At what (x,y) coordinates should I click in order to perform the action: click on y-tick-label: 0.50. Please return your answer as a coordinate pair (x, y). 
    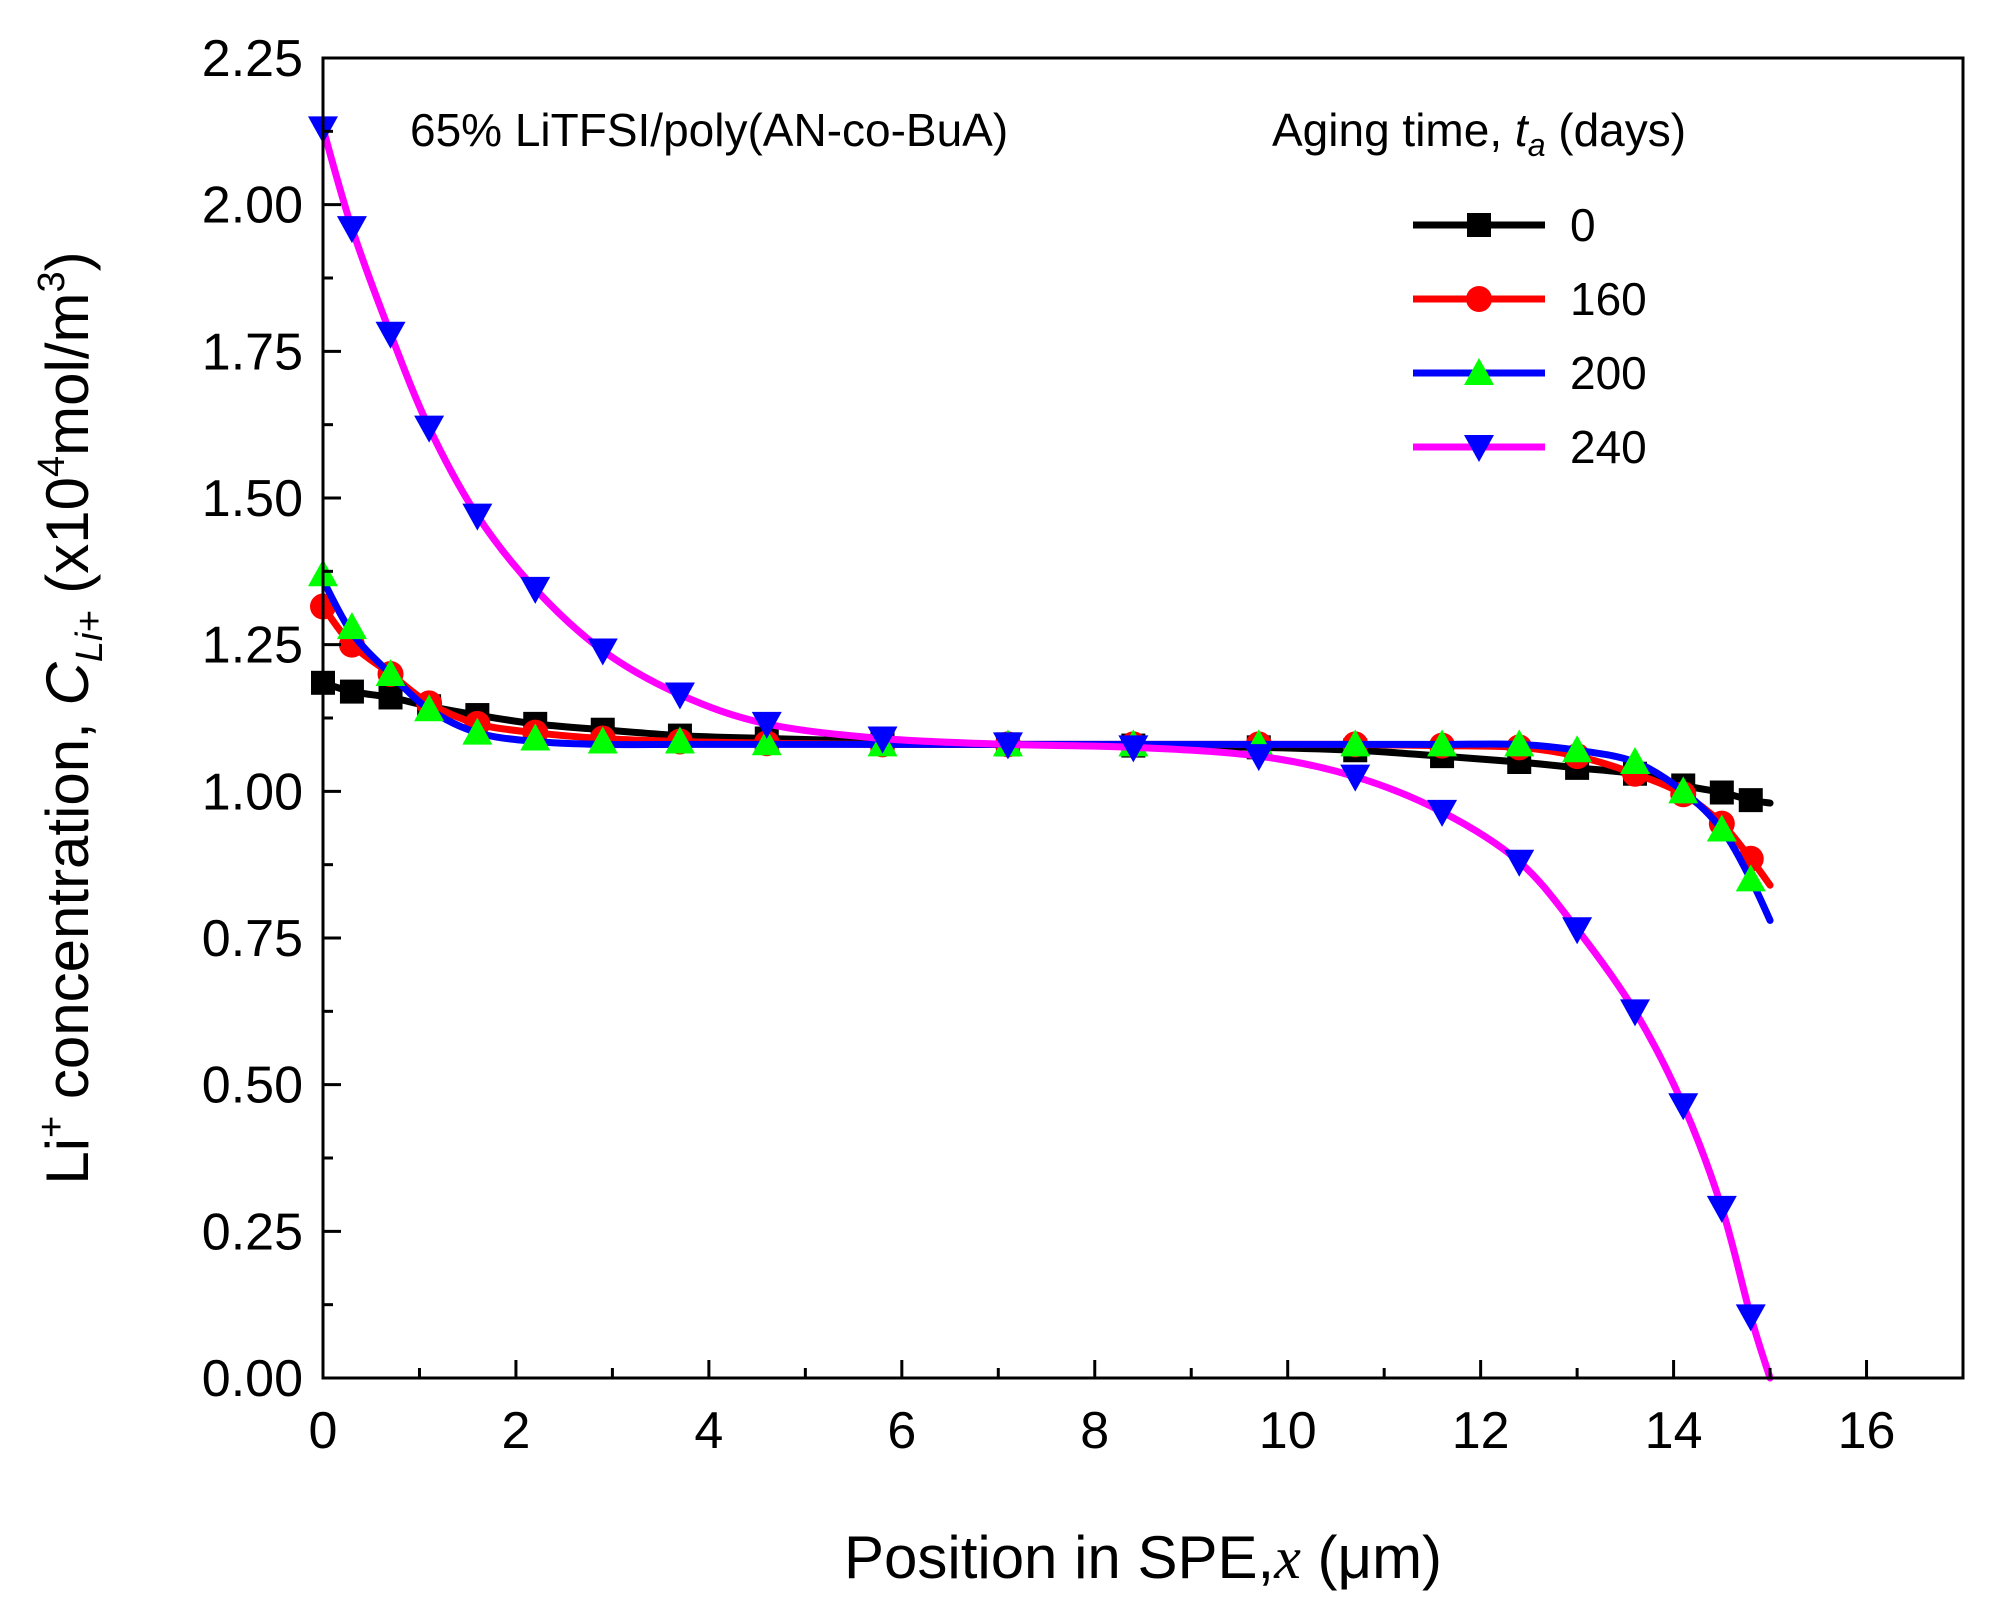
    Looking at the image, I should click on (252, 1086).